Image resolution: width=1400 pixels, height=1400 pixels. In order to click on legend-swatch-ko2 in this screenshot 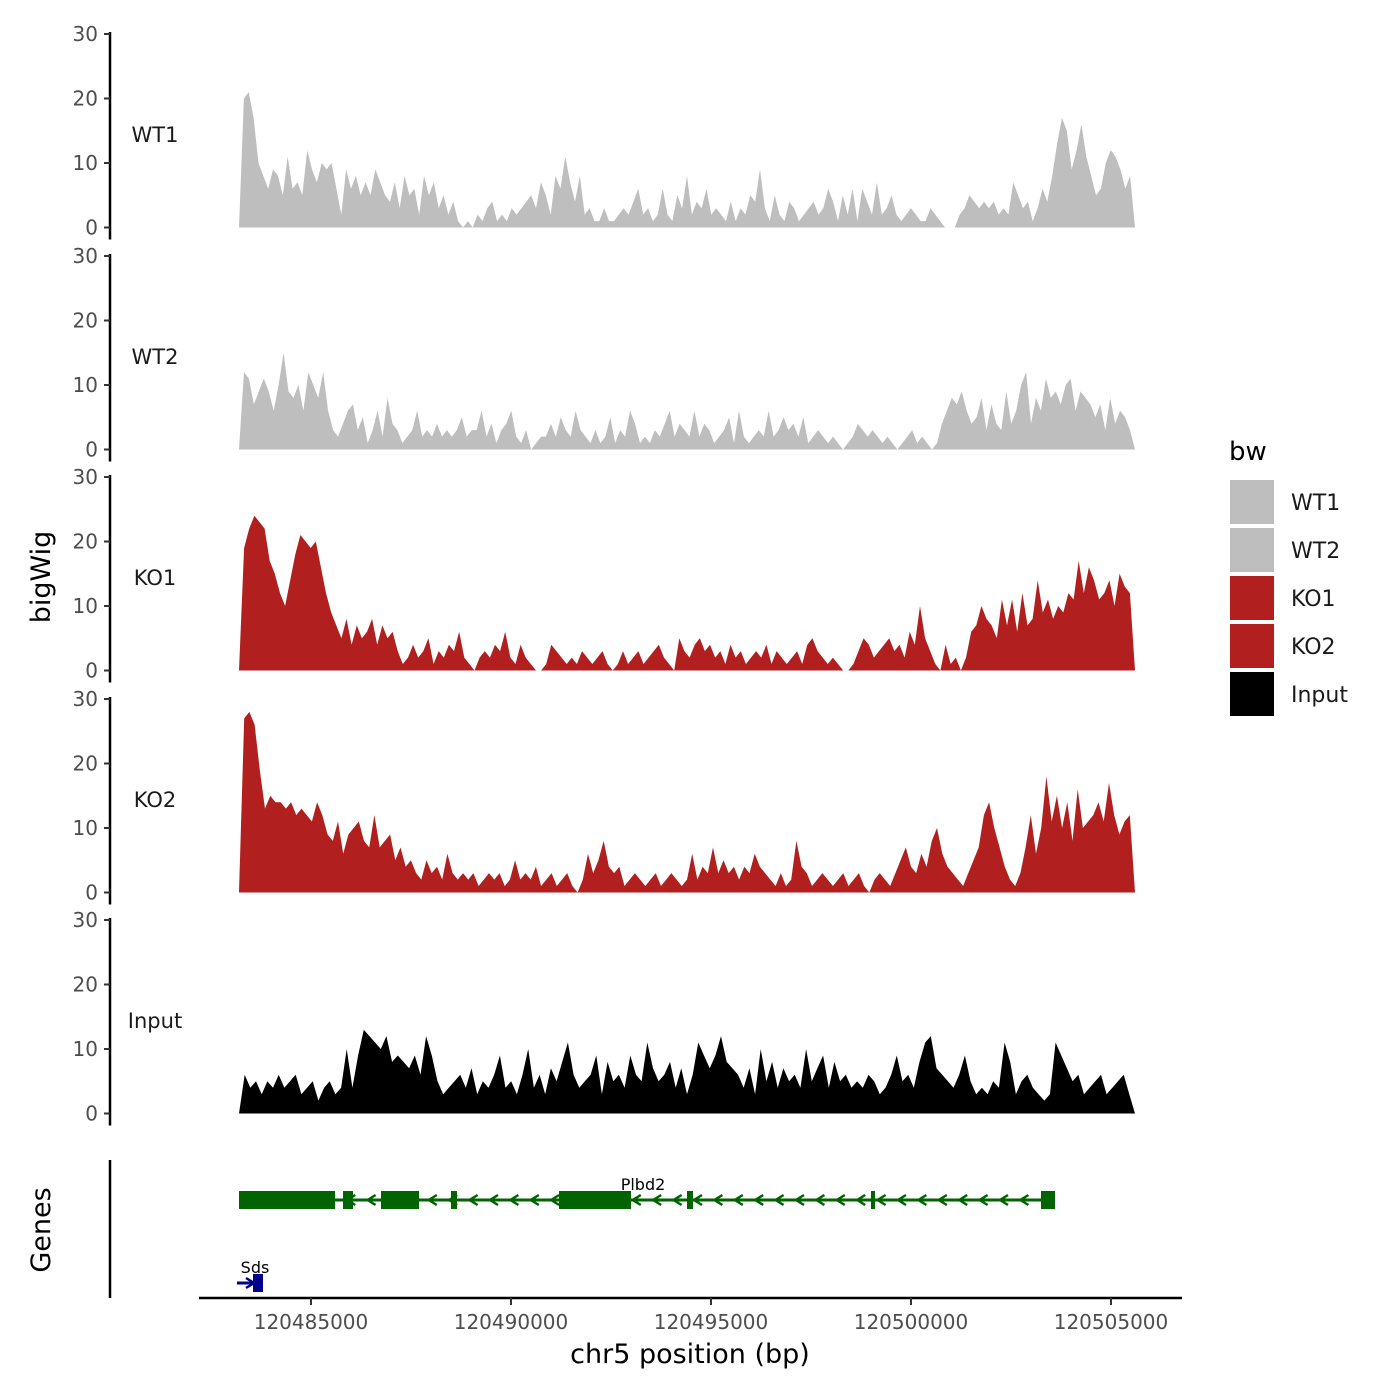, I will do `click(1252, 646)`.